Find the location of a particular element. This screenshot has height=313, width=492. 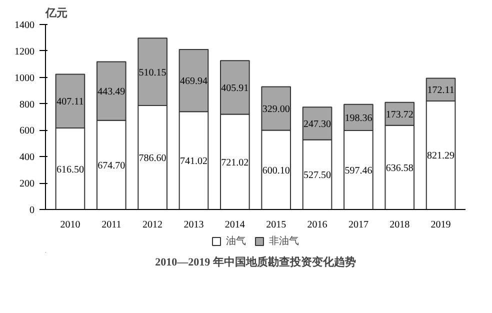

y-axis-title: 亿元 is located at coordinates (56, 14).